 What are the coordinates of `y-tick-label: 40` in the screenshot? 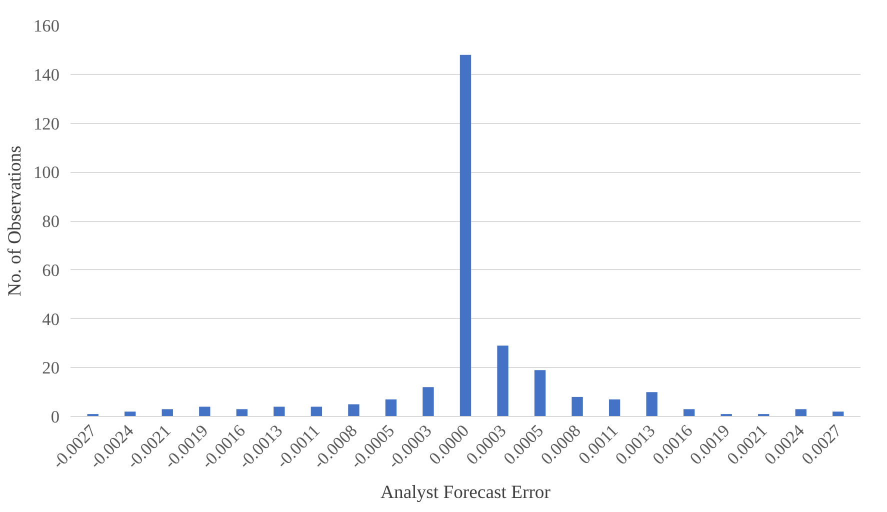 It's located at (51, 319).